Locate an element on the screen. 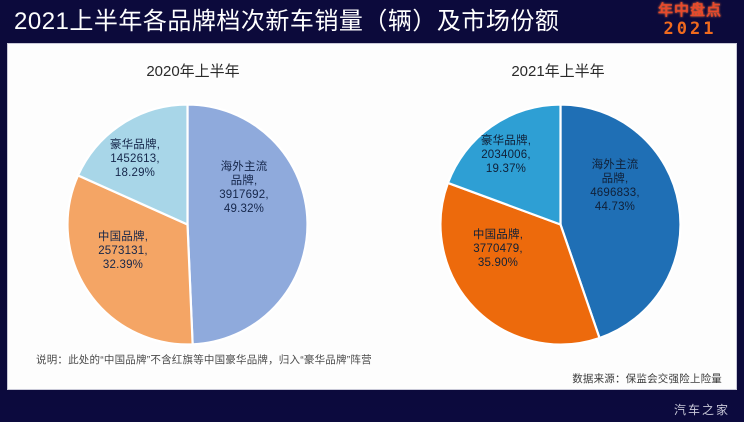  pie-label-china-2021-line1: 中国品牌, is located at coordinates (498, 235).